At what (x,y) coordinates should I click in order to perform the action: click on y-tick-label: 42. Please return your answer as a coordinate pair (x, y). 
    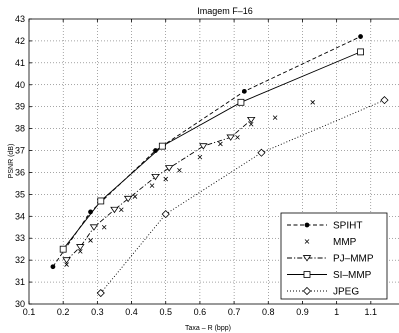
    Looking at the image, I should click on (20, 41).